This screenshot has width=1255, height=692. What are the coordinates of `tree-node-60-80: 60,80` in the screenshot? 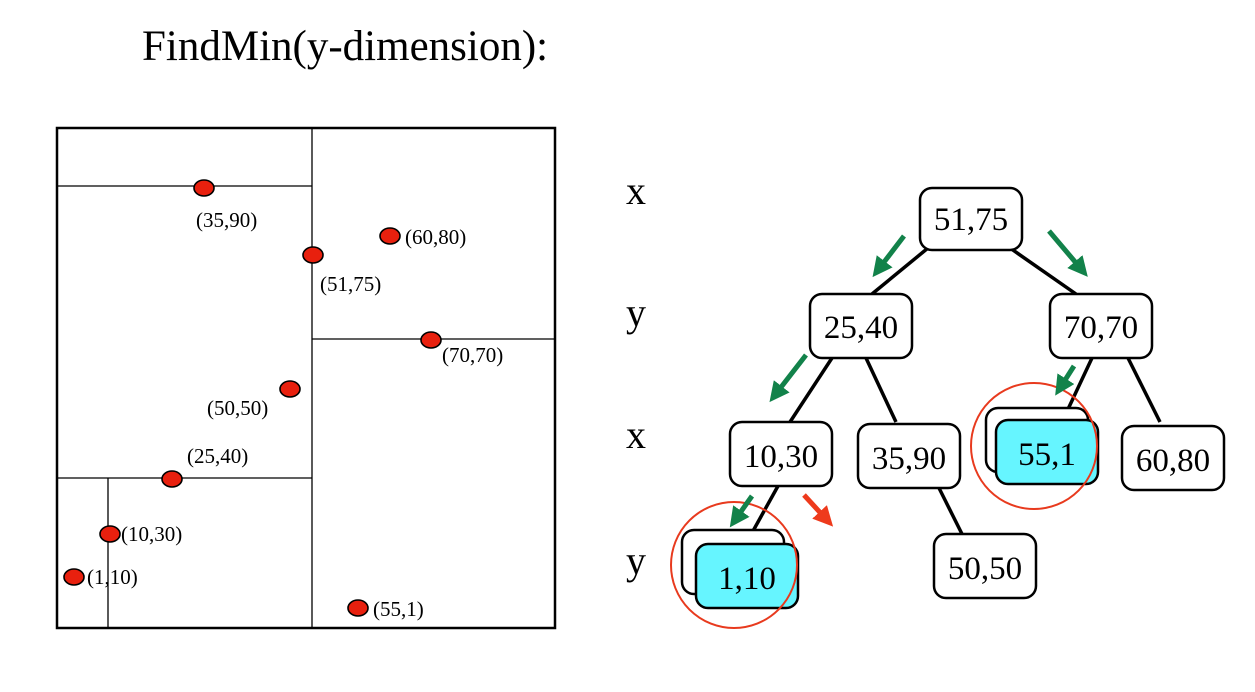 It's located at (1173, 458).